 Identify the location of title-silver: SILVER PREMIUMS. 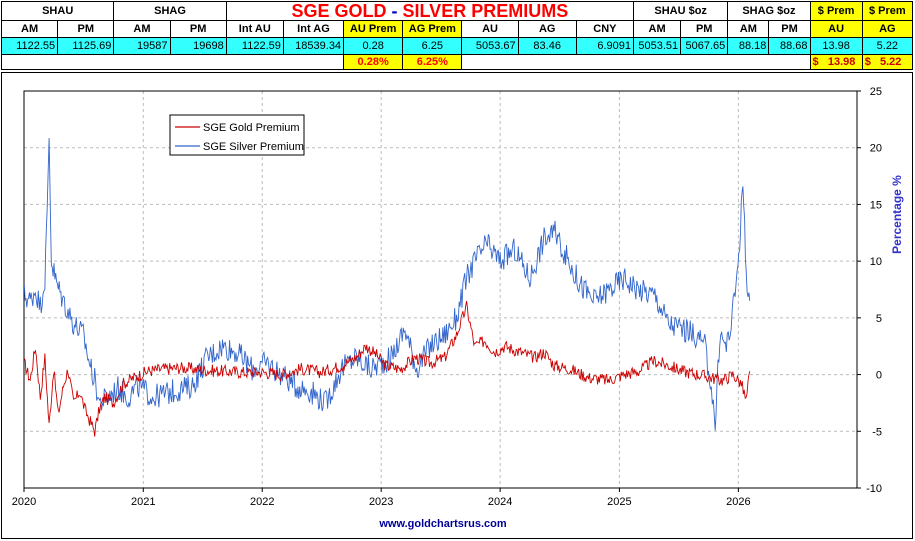
(483, 11).